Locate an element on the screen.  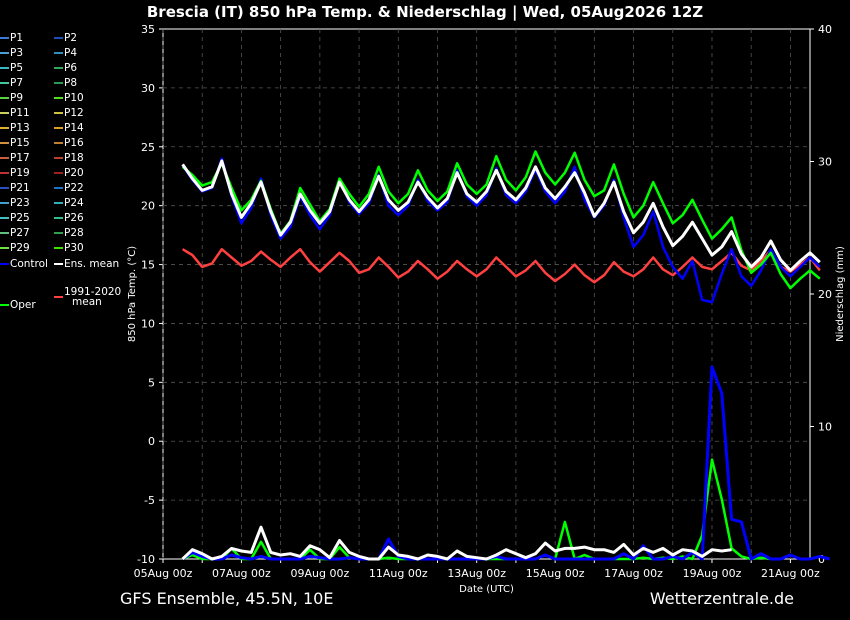
legend-item: P29 is located at coordinates (15, 248).